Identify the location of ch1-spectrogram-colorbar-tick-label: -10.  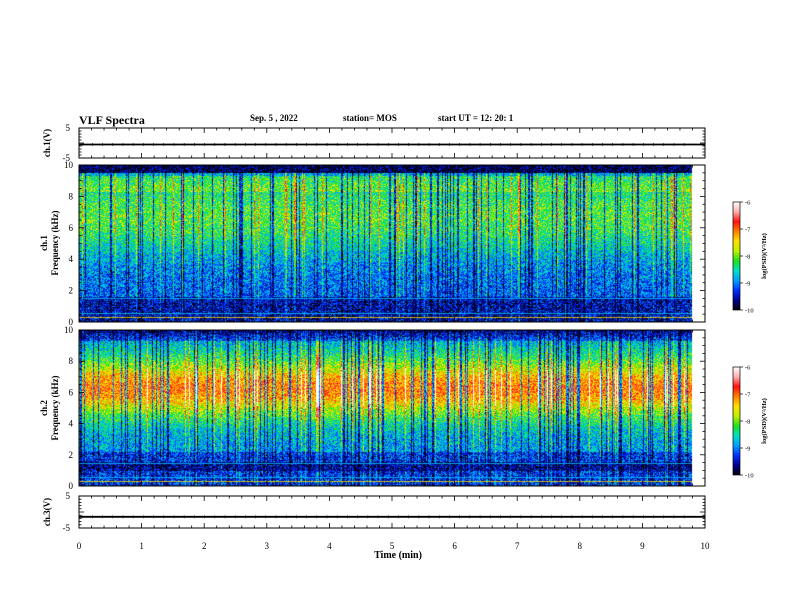
(749, 311).